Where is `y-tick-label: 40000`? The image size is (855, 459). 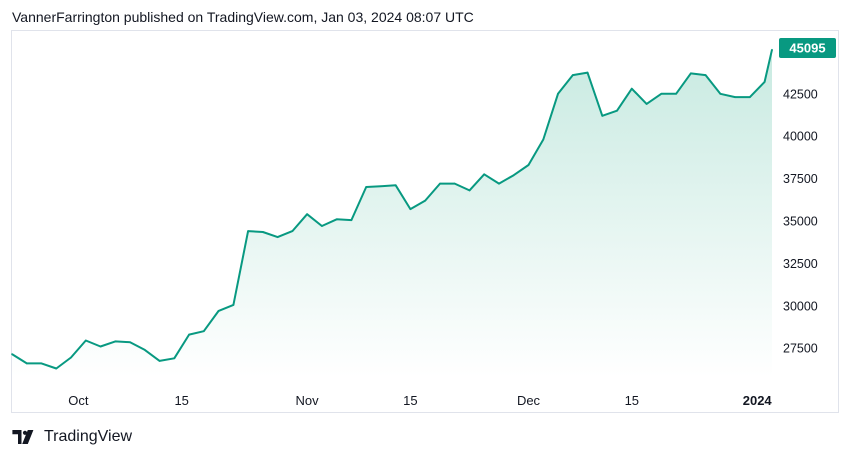 y-tick-label: 40000 is located at coordinates (800, 137).